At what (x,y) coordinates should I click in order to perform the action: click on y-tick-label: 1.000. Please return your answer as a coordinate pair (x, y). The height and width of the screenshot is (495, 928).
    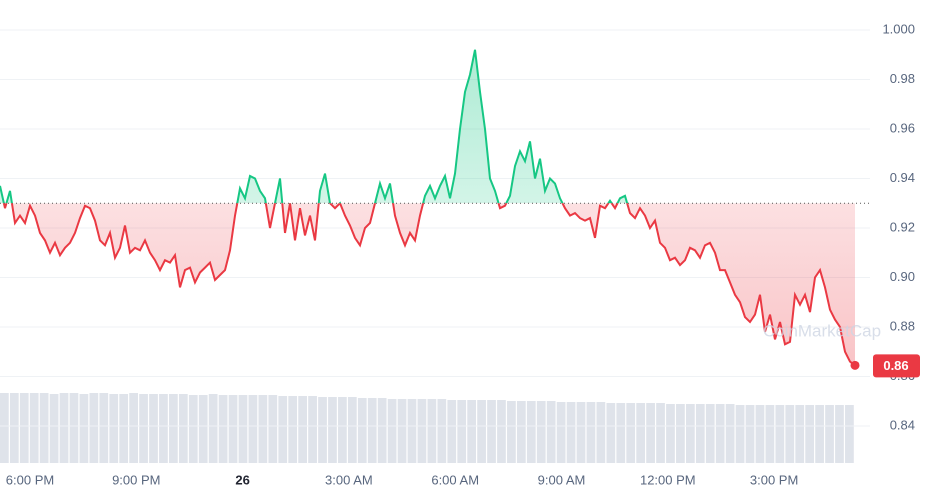
    Looking at the image, I should click on (898, 28).